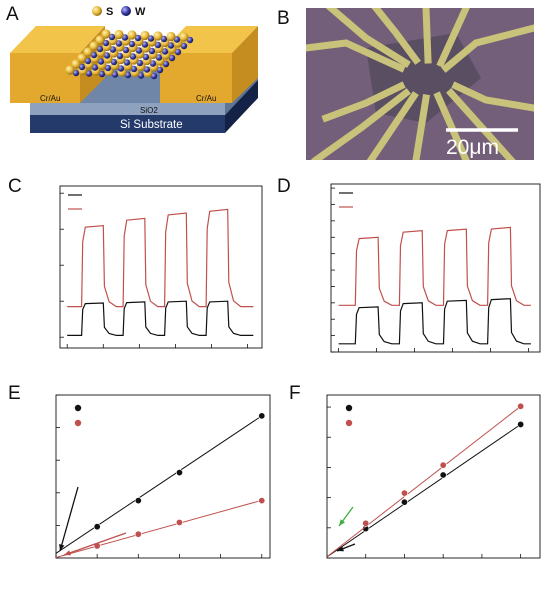 The height and width of the screenshot is (599, 550). I want to click on device-micrograph: 20μm, so click(420, 84).